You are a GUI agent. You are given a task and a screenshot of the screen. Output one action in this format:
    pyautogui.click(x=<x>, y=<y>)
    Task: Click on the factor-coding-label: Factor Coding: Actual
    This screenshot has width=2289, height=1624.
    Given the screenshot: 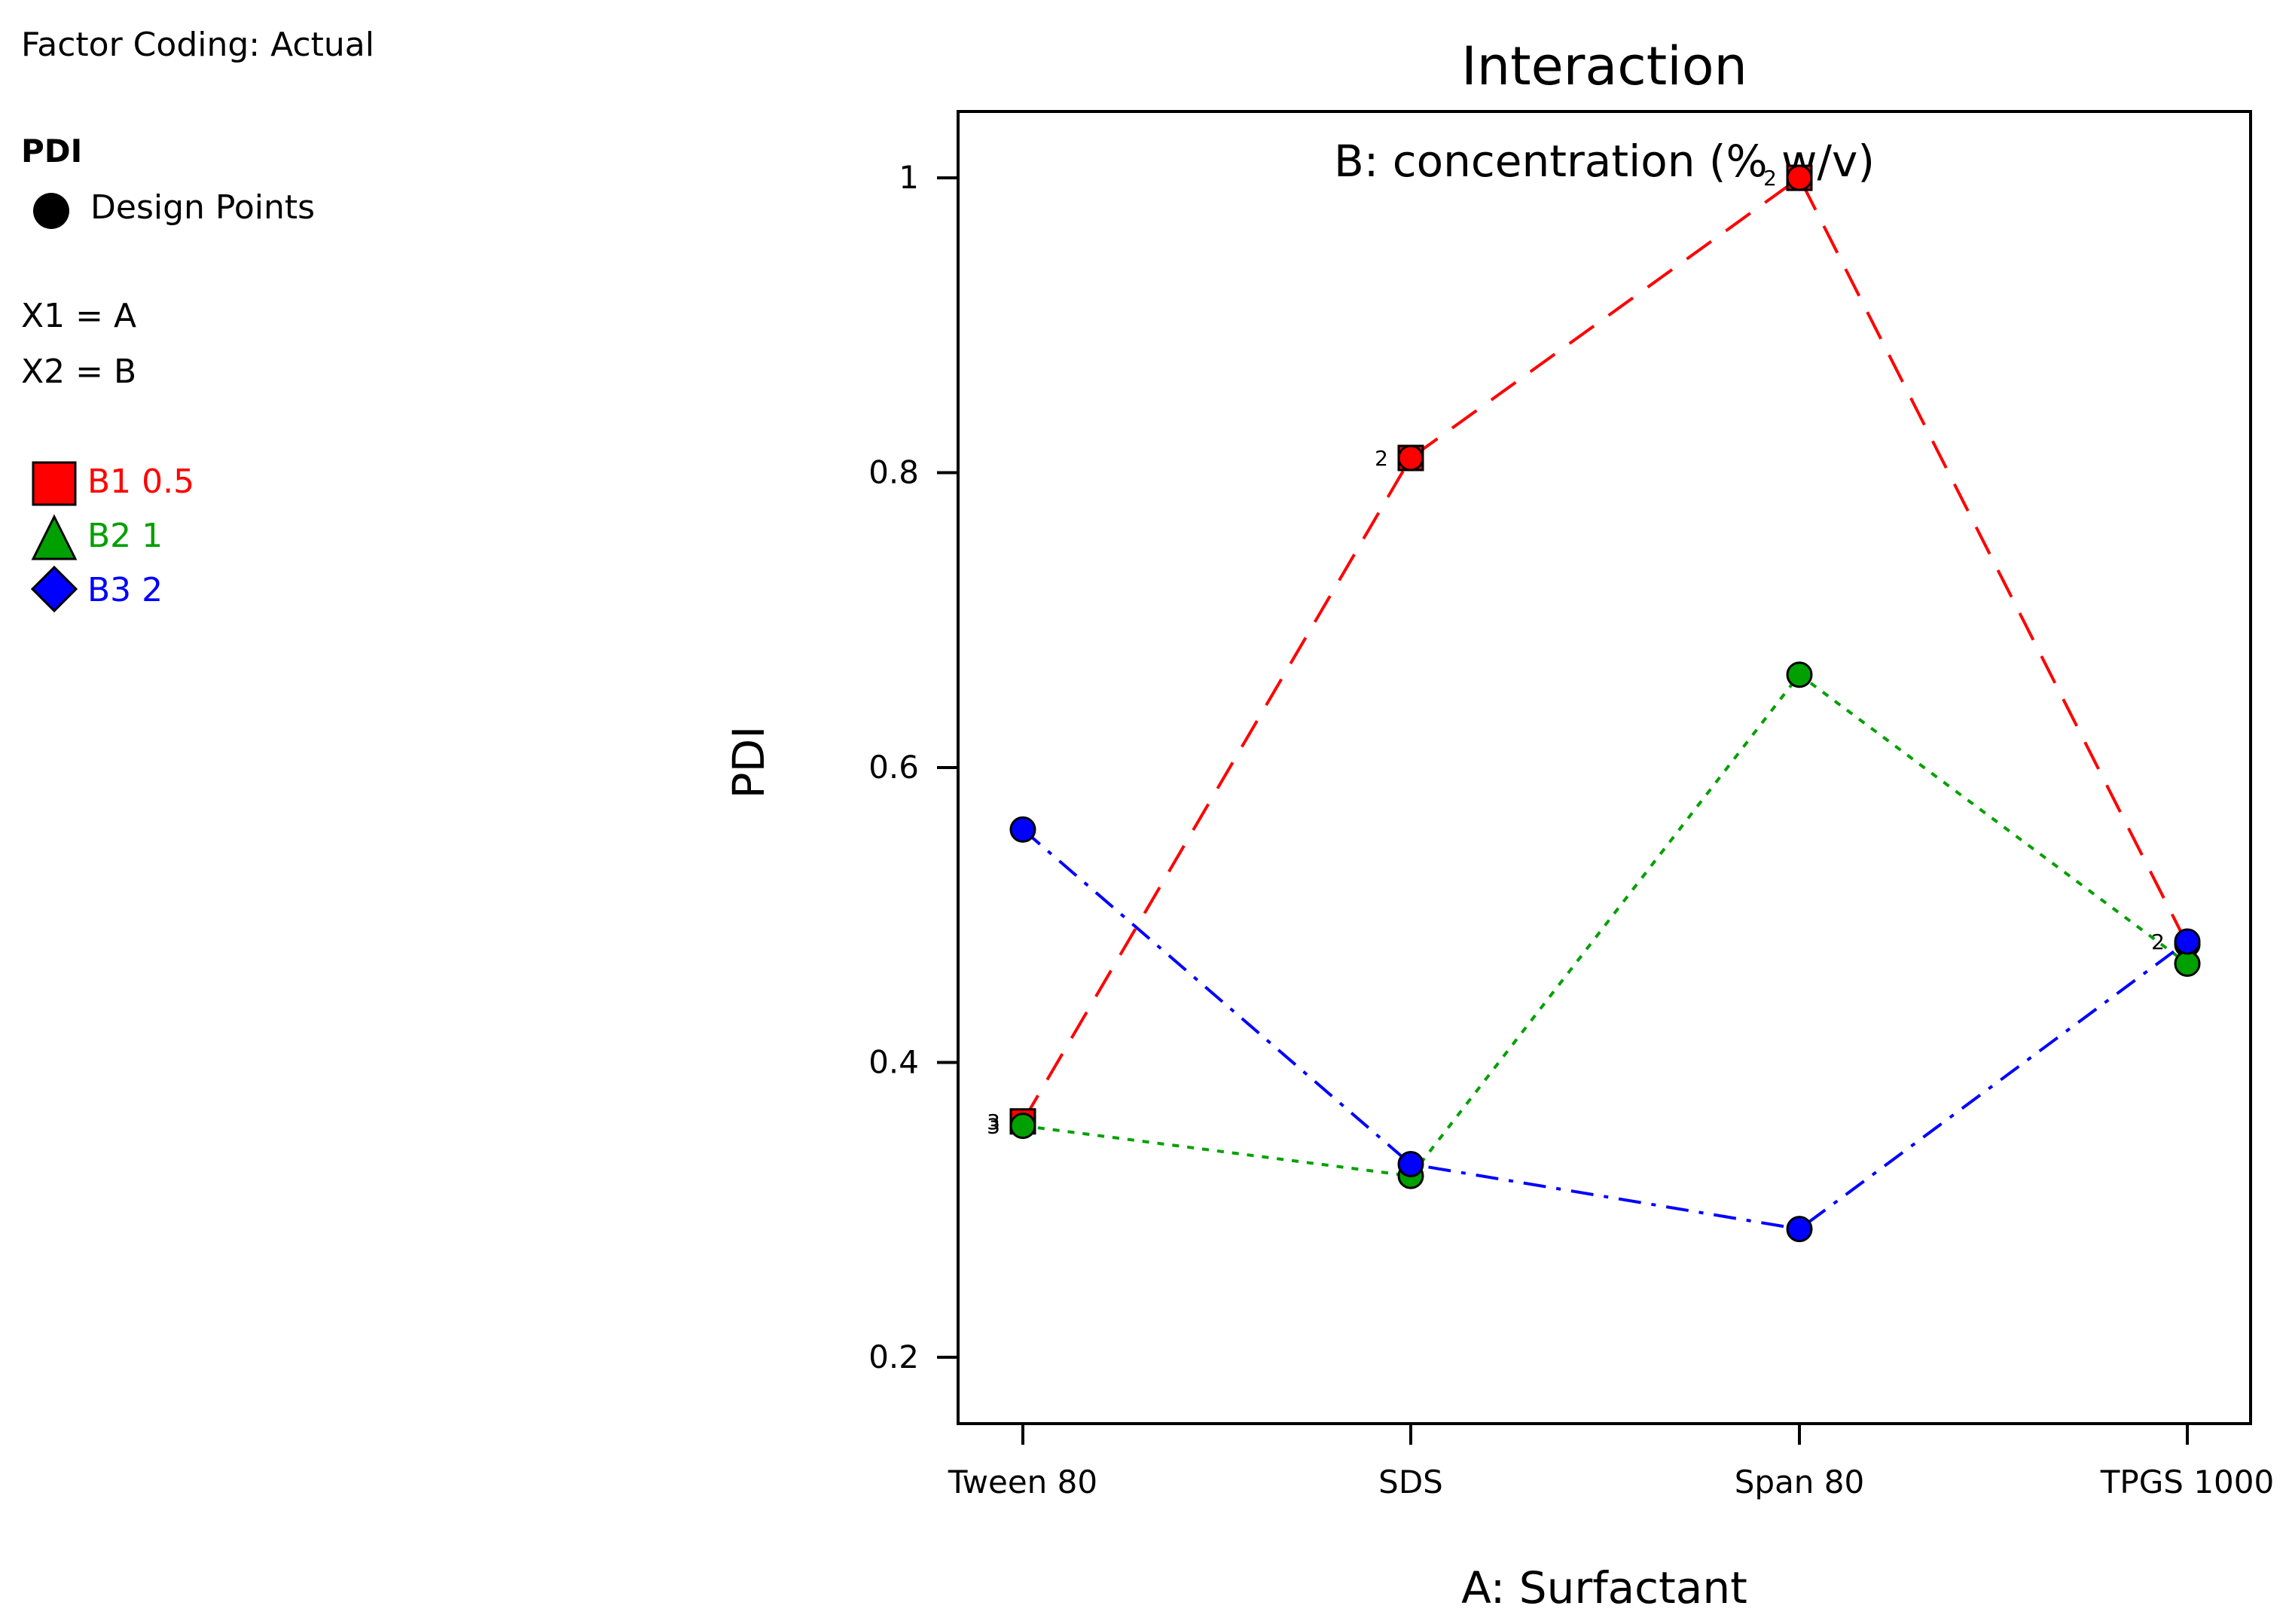 What is the action you would take?
    pyautogui.click(x=197, y=45)
    